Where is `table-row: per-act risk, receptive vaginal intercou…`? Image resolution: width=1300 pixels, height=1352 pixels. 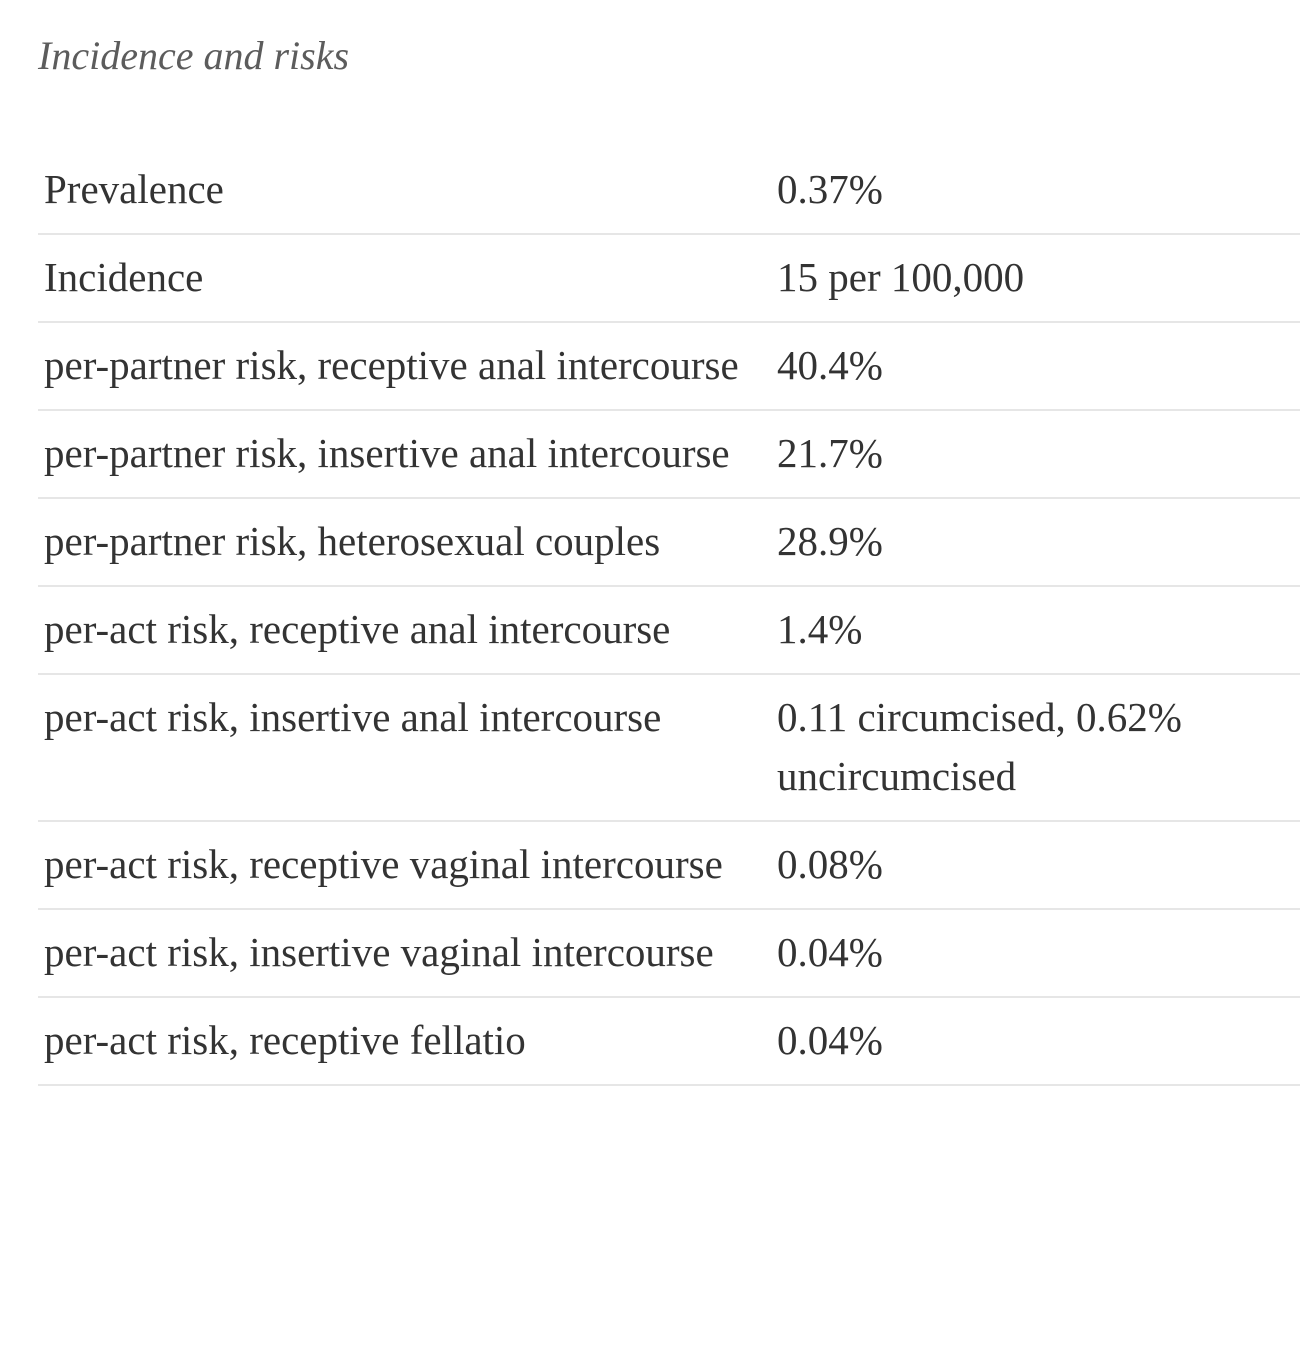 table-row: per-act risk, receptive vaginal intercou… is located at coordinates (669, 865).